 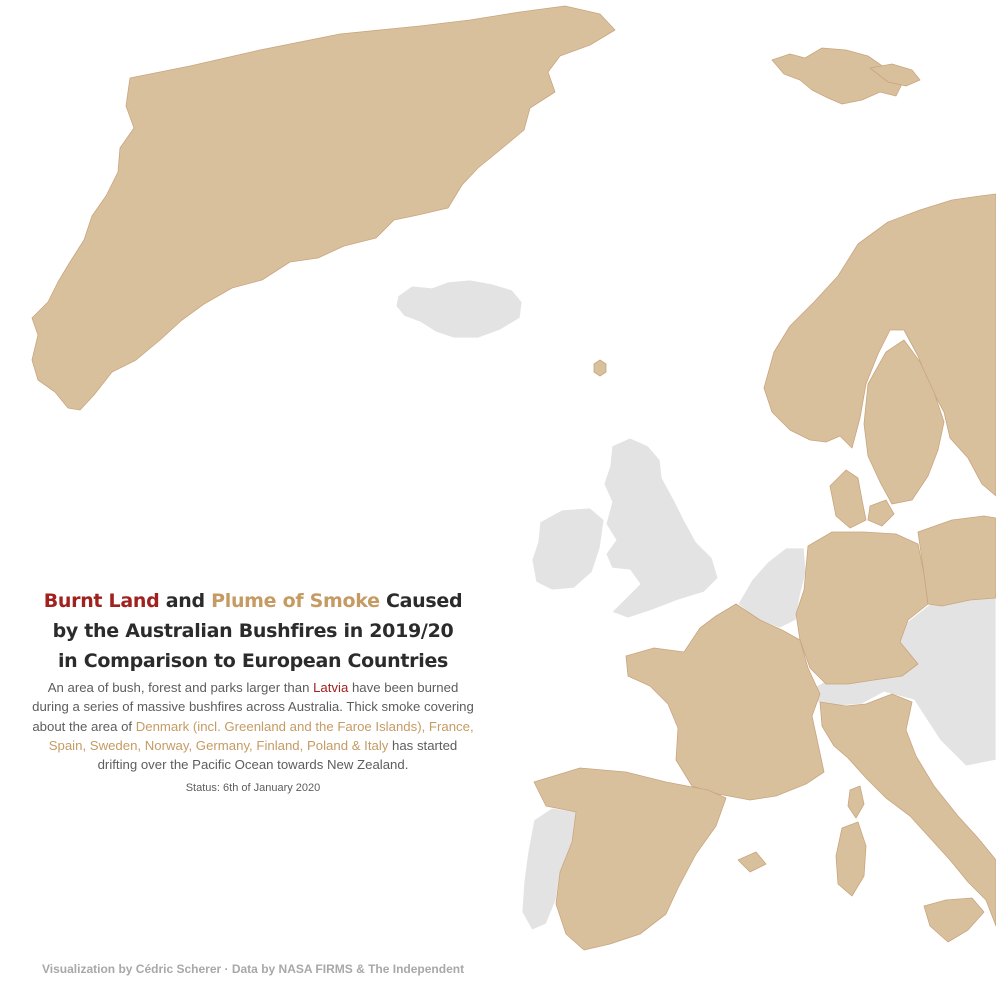 What do you see at coordinates (459, 309) in the screenshot?
I see `iceland` at bounding box center [459, 309].